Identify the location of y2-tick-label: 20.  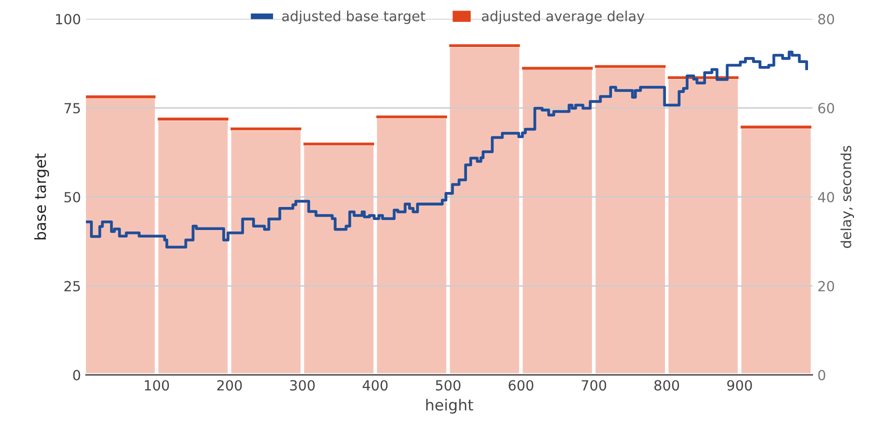
(826, 286).